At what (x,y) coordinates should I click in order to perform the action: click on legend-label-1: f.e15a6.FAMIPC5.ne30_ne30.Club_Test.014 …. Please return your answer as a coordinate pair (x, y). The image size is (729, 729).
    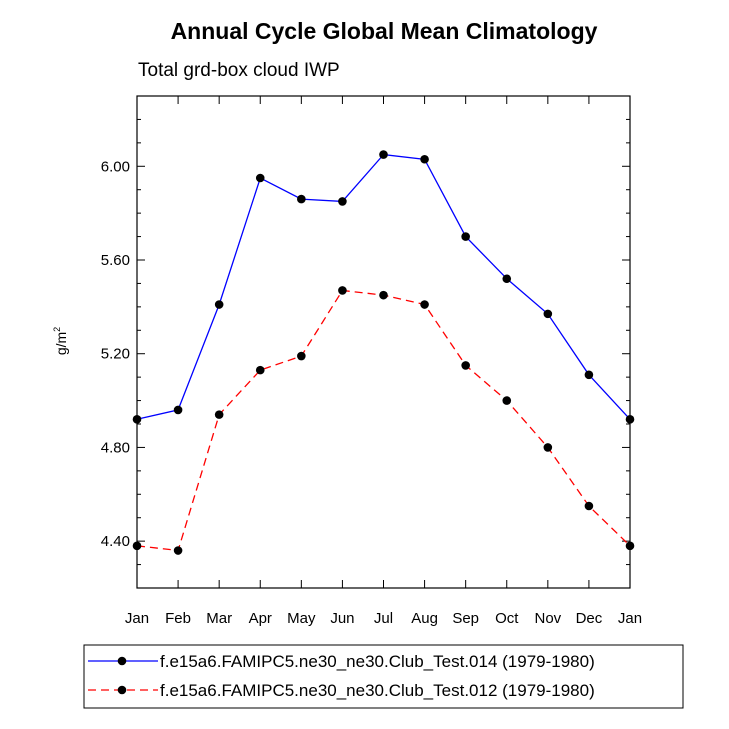
    Looking at the image, I should click on (377, 661).